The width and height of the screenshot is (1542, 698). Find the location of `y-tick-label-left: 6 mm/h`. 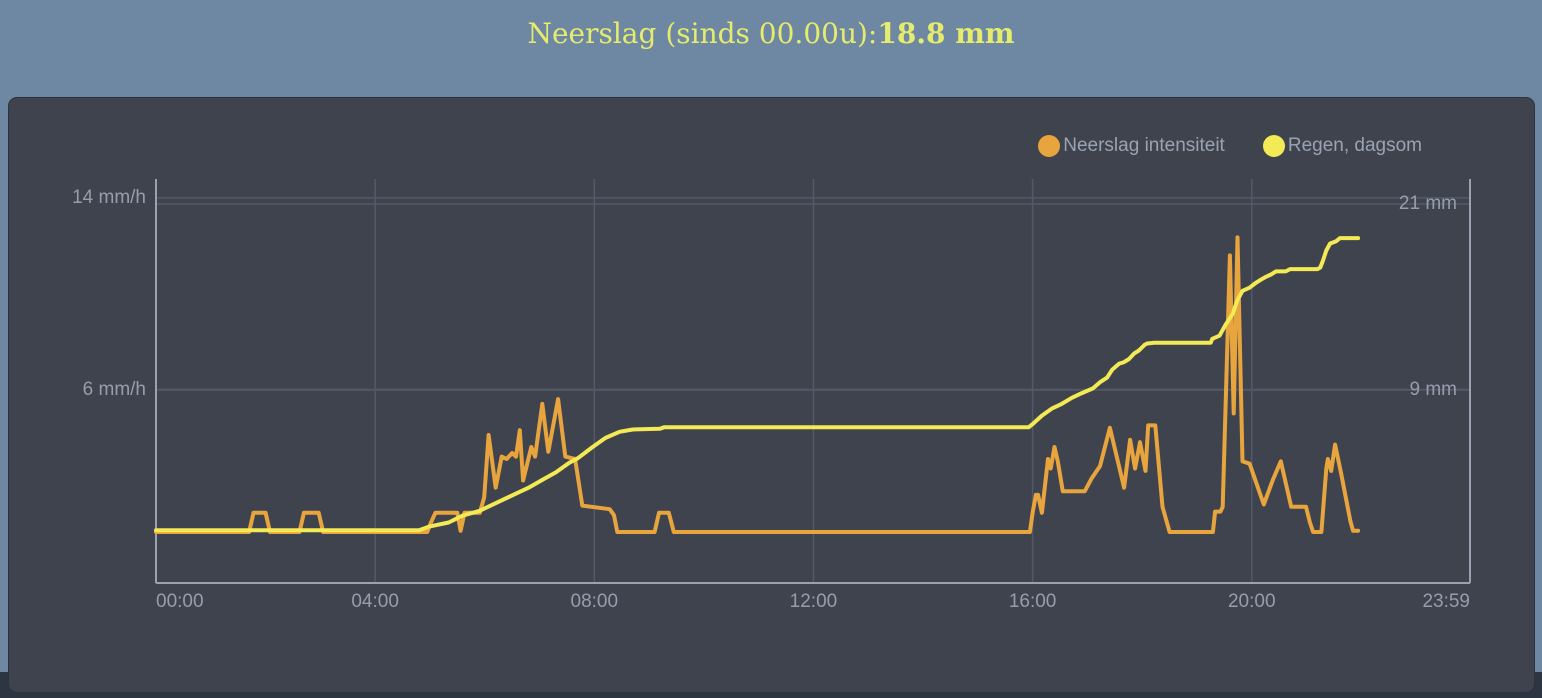

y-tick-label-left: 6 mm/h is located at coordinates (114, 389).